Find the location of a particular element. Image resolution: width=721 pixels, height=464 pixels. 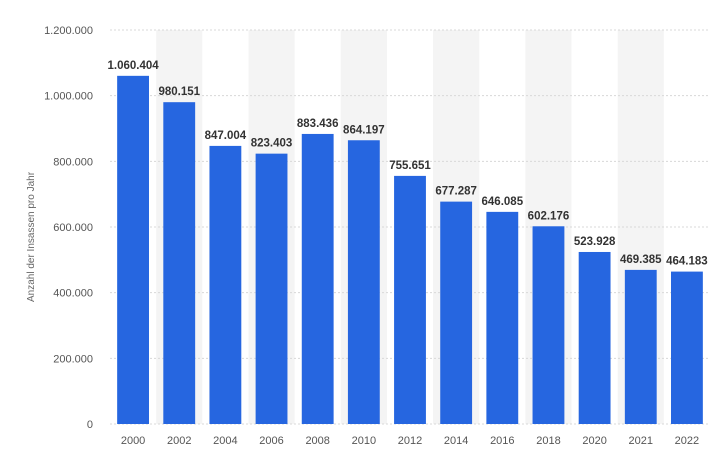

data-label: 823.403 is located at coordinates (272, 144).